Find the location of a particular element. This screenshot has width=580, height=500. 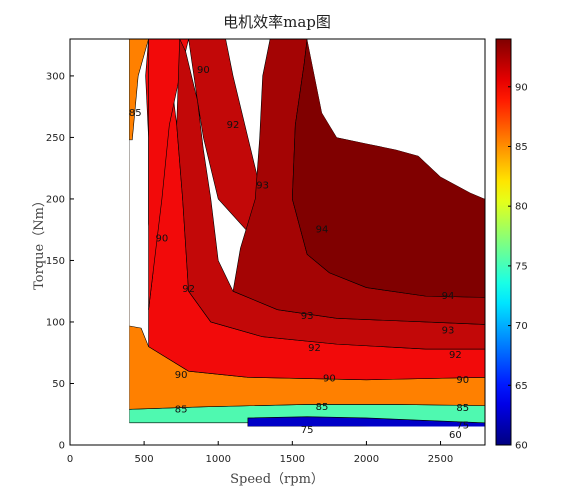

contour-label: 60 is located at coordinates (455, 435).